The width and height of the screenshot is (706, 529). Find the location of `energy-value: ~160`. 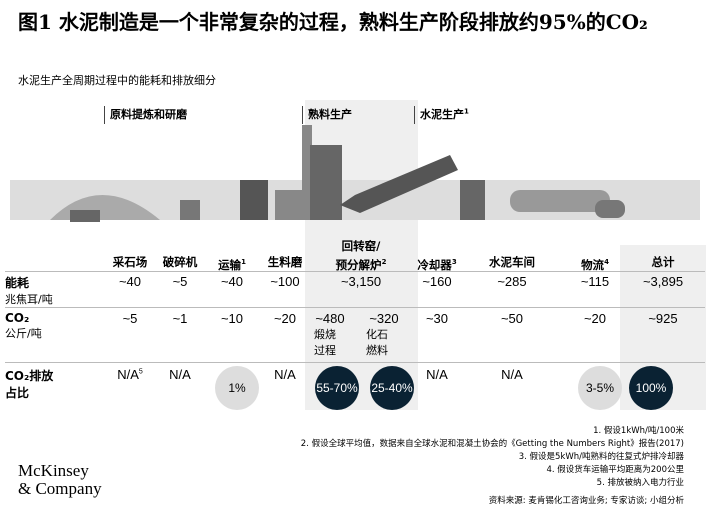

energy-value: ~160 is located at coordinates (437, 281).